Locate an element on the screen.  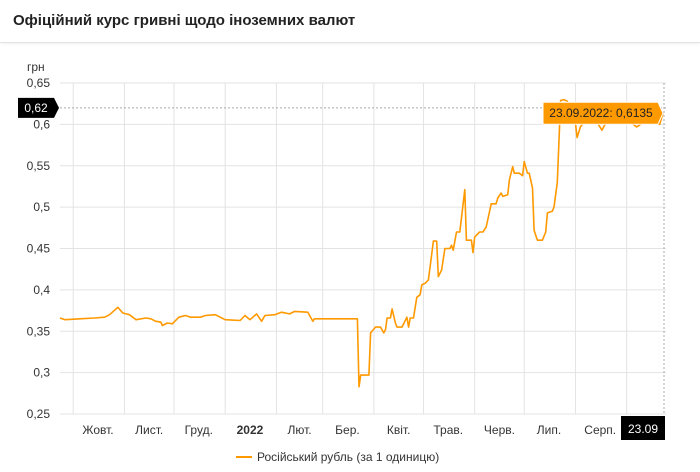
y-tick-label: 0,3 is located at coordinates (41, 373).